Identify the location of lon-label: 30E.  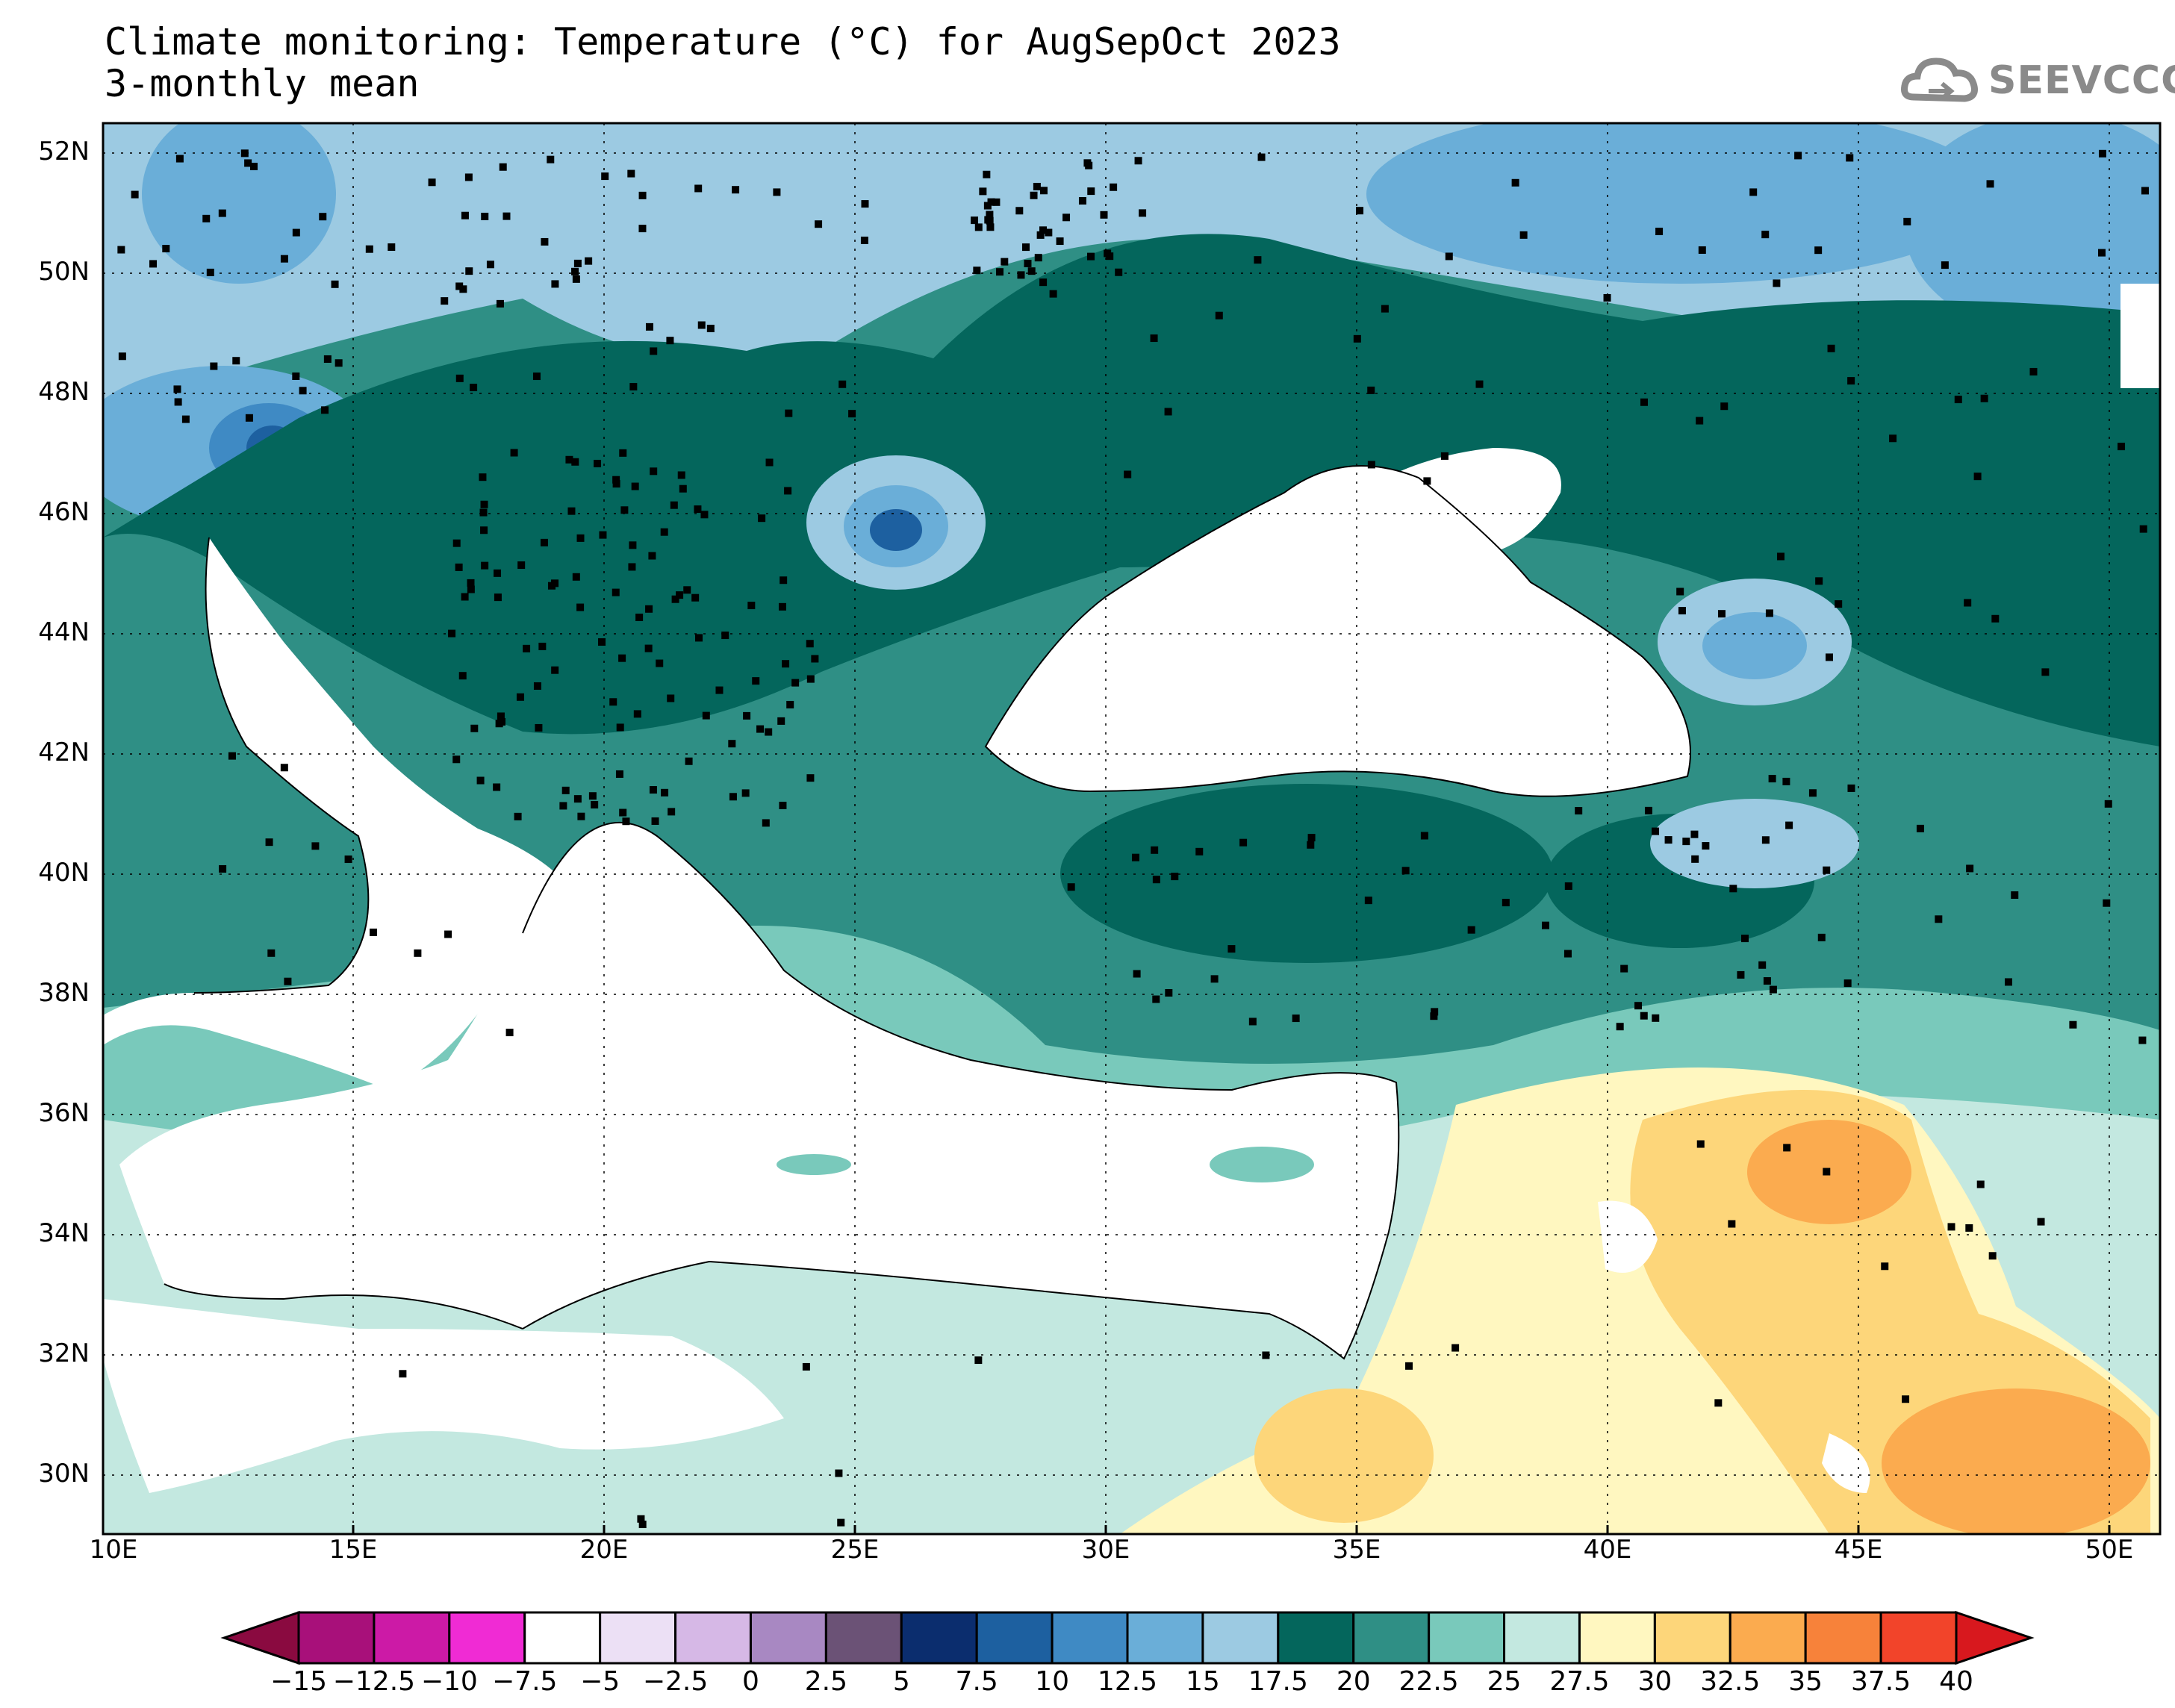
(1105, 1550).